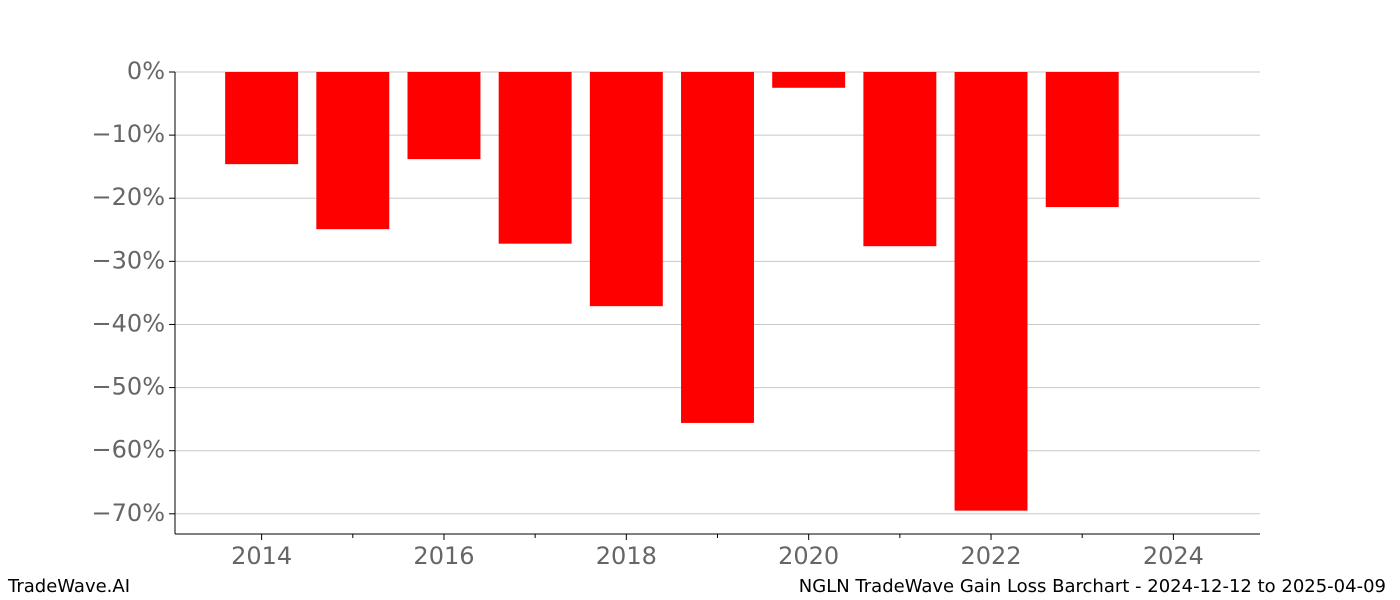 The width and height of the screenshot is (1400, 600). Describe the element at coordinates (128, 513) in the screenshot. I see `y-tick-label: −70%` at that location.